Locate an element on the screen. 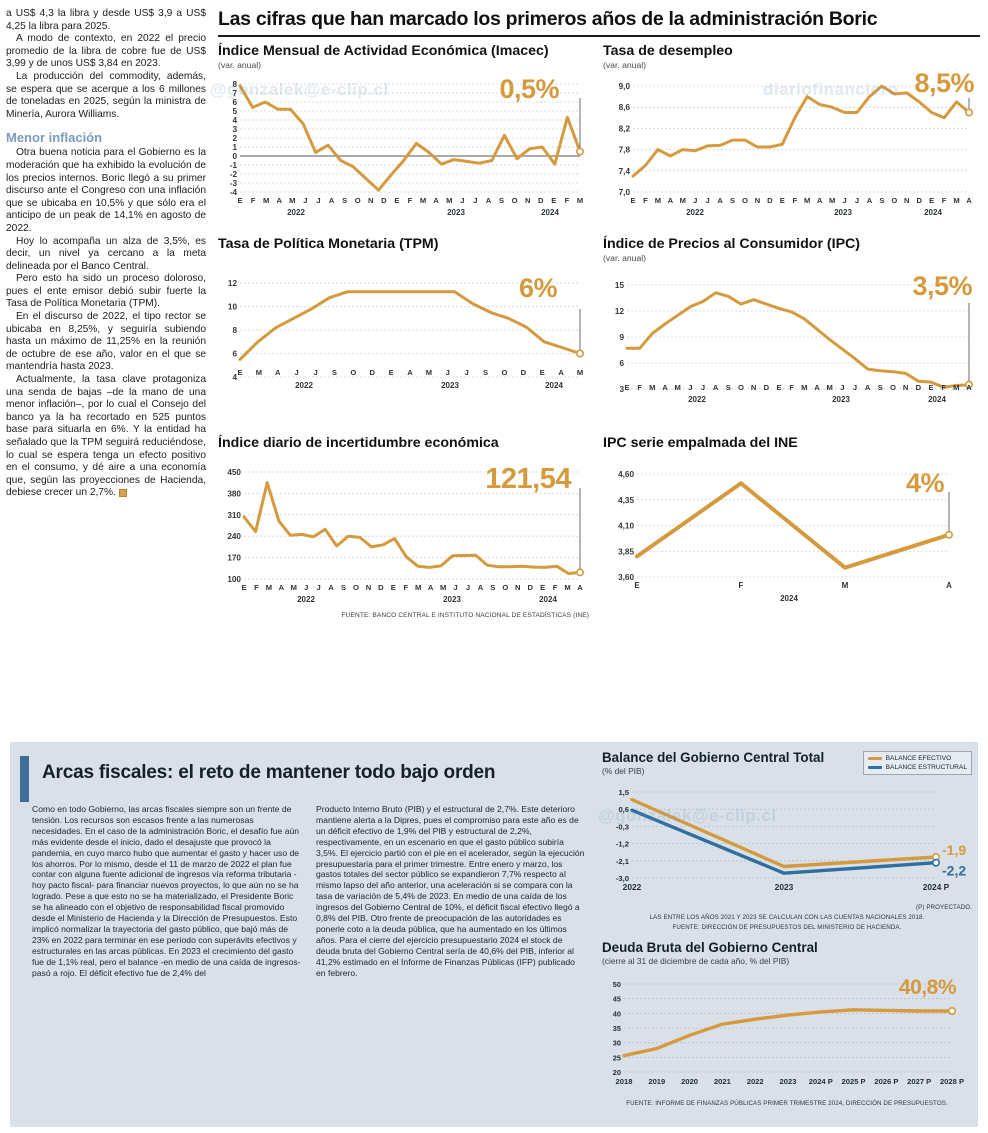 The image size is (988, 1133). chart-title: Deuda Bruta del Gobierno Central is located at coordinates (710, 947).